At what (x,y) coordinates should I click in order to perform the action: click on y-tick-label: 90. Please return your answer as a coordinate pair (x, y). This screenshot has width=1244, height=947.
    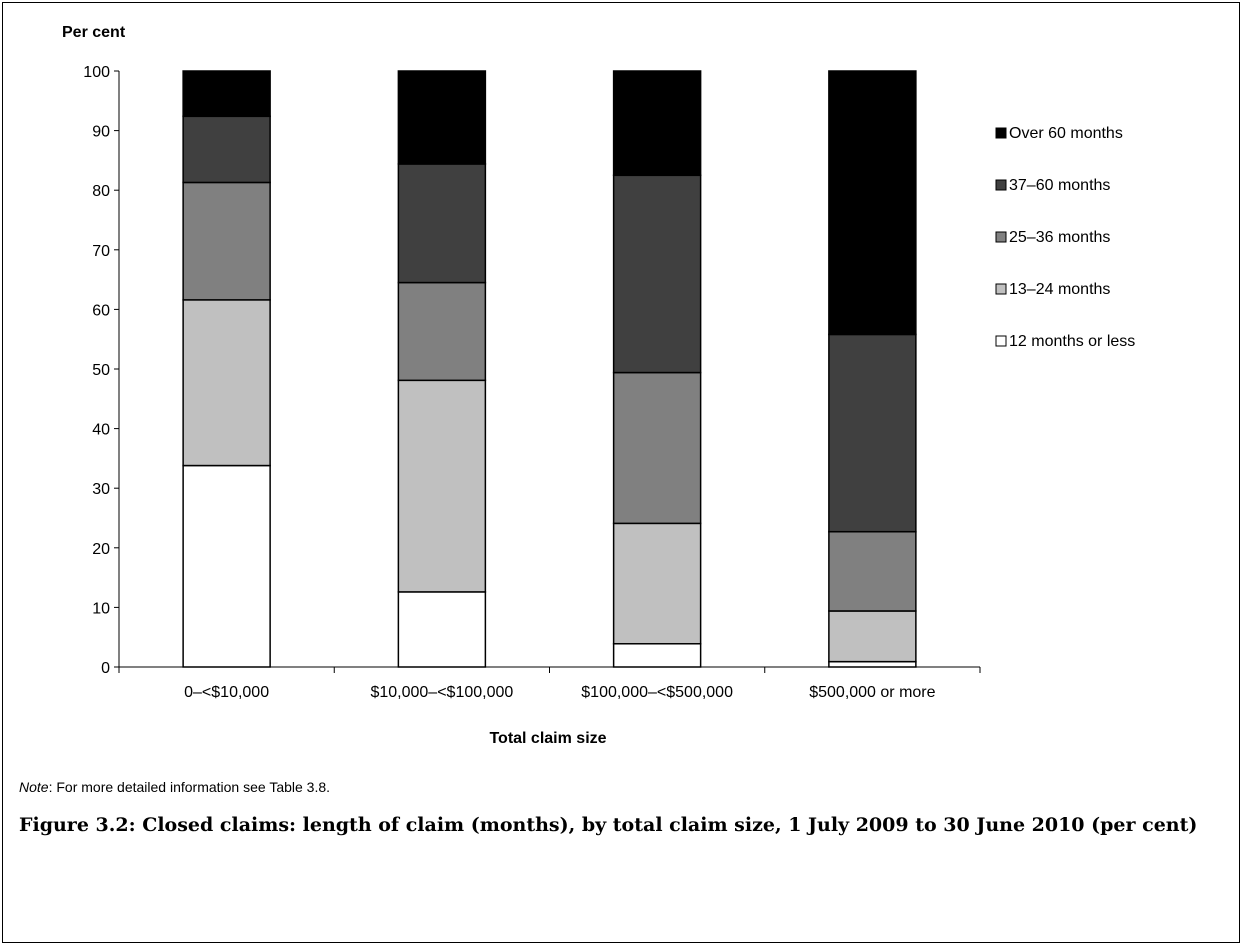
    Looking at the image, I should click on (101, 132).